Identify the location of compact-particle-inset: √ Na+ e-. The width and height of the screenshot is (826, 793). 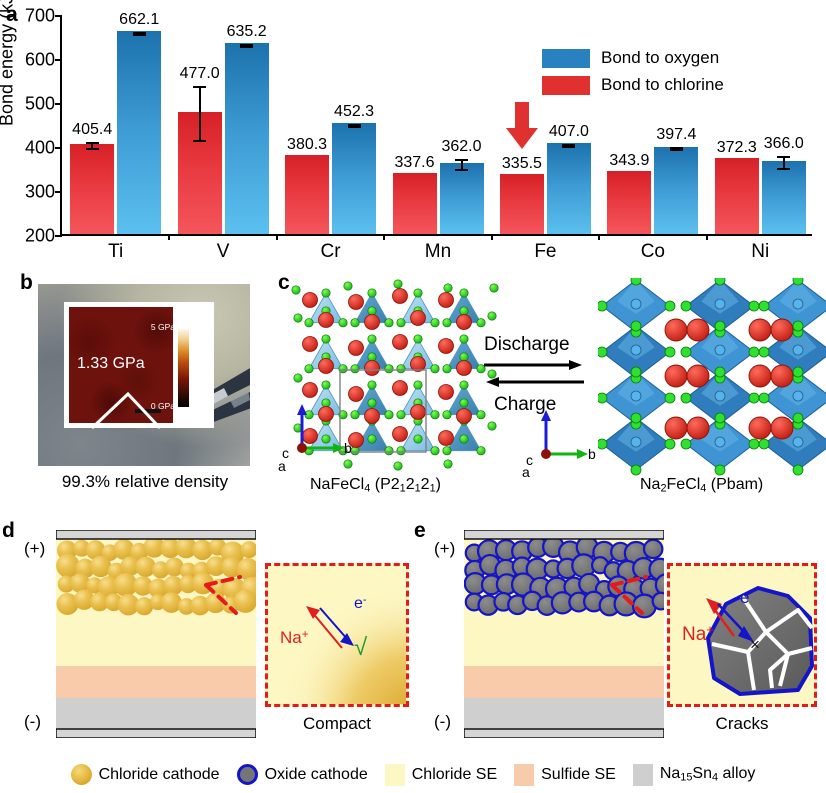
(337, 635).